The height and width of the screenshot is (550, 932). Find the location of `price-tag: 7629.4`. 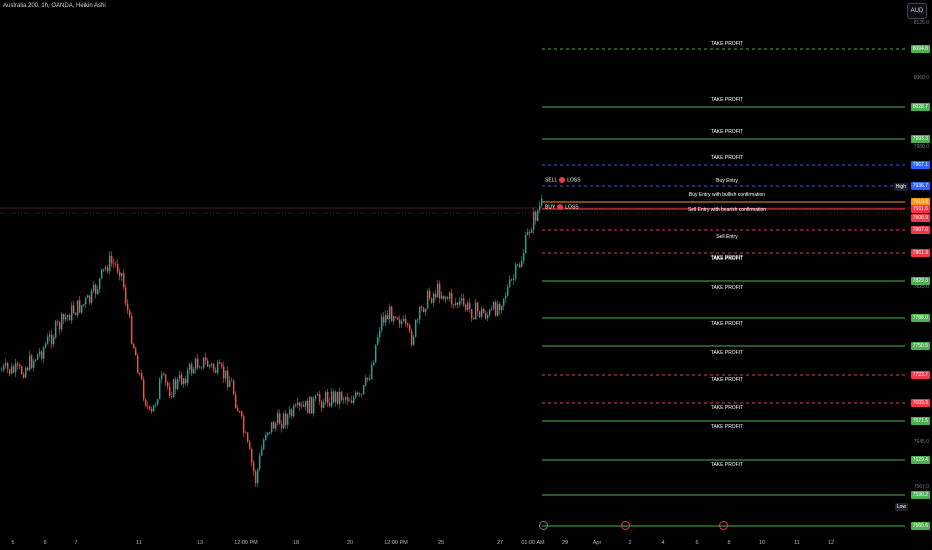

price-tag: 7629.4 is located at coordinates (920, 460).